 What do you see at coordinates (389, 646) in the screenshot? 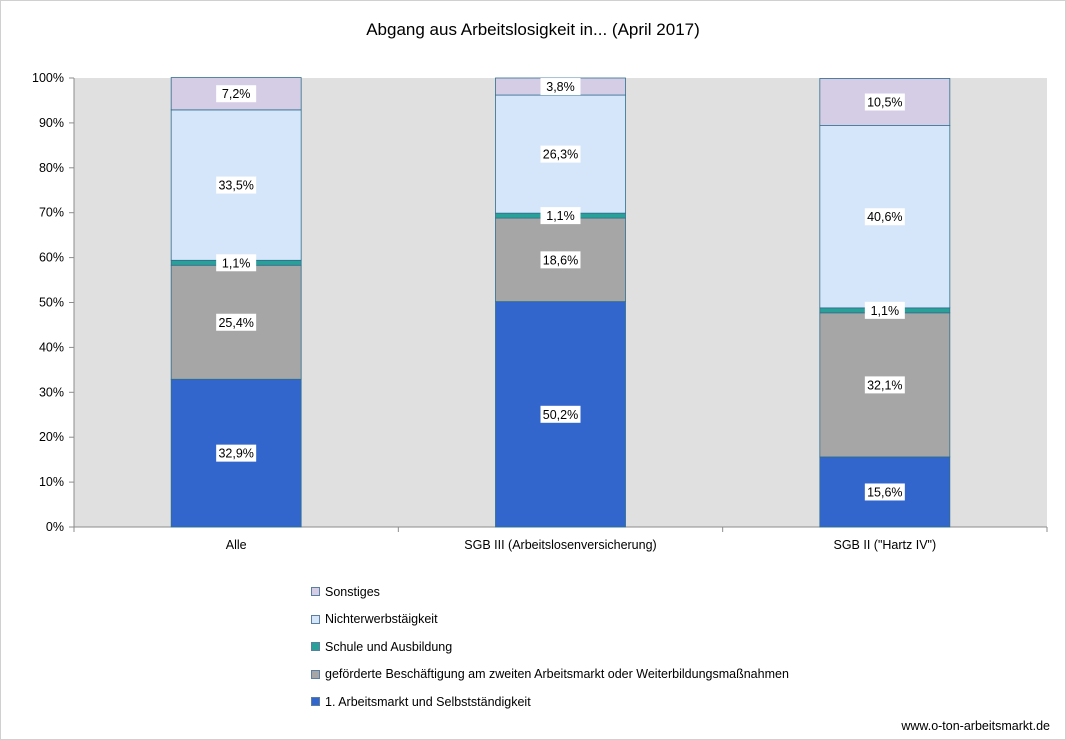
I see `legend-label: Schule und Ausbildung` at bounding box center [389, 646].